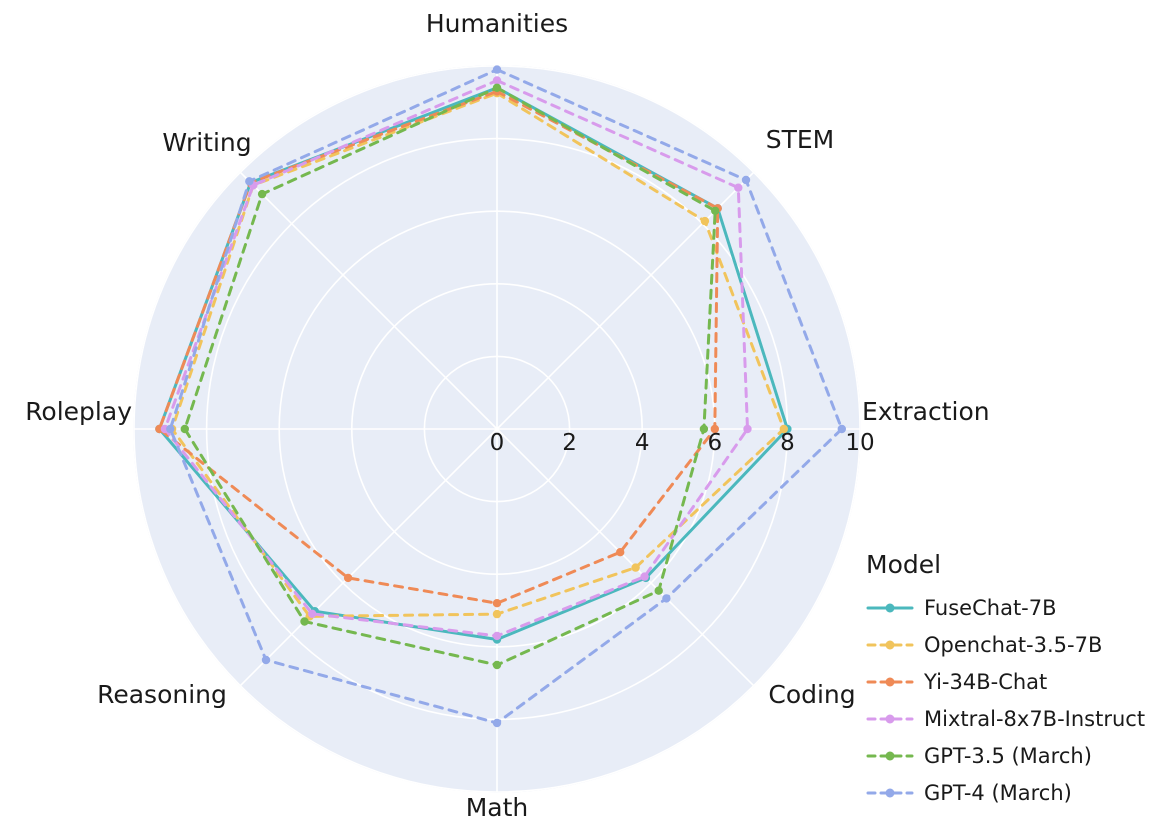 The height and width of the screenshot is (826, 1161). Describe the element at coordinates (1035, 718) in the screenshot. I see `legend-label: Mixtral-8x7B-Instruct` at that location.